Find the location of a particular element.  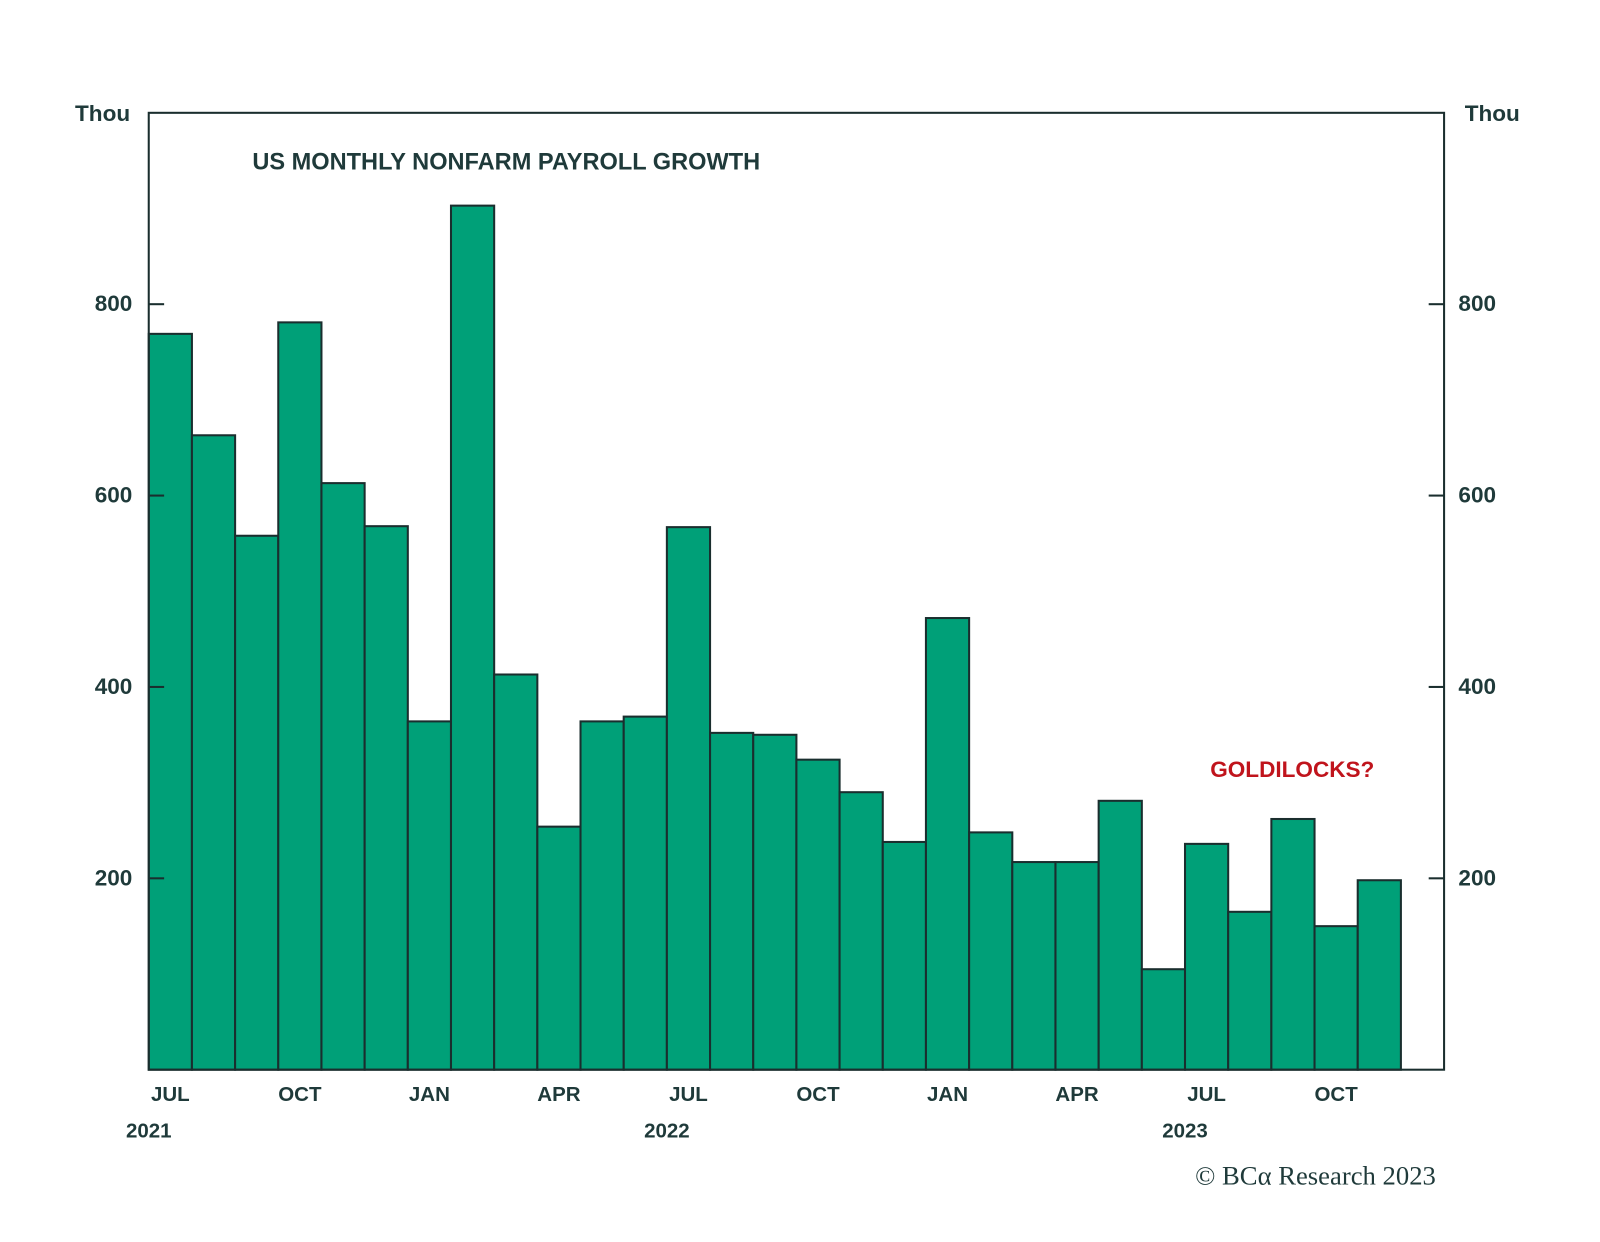

annotation: GOLDILOCKS? is located at coordinates (1292, 769).